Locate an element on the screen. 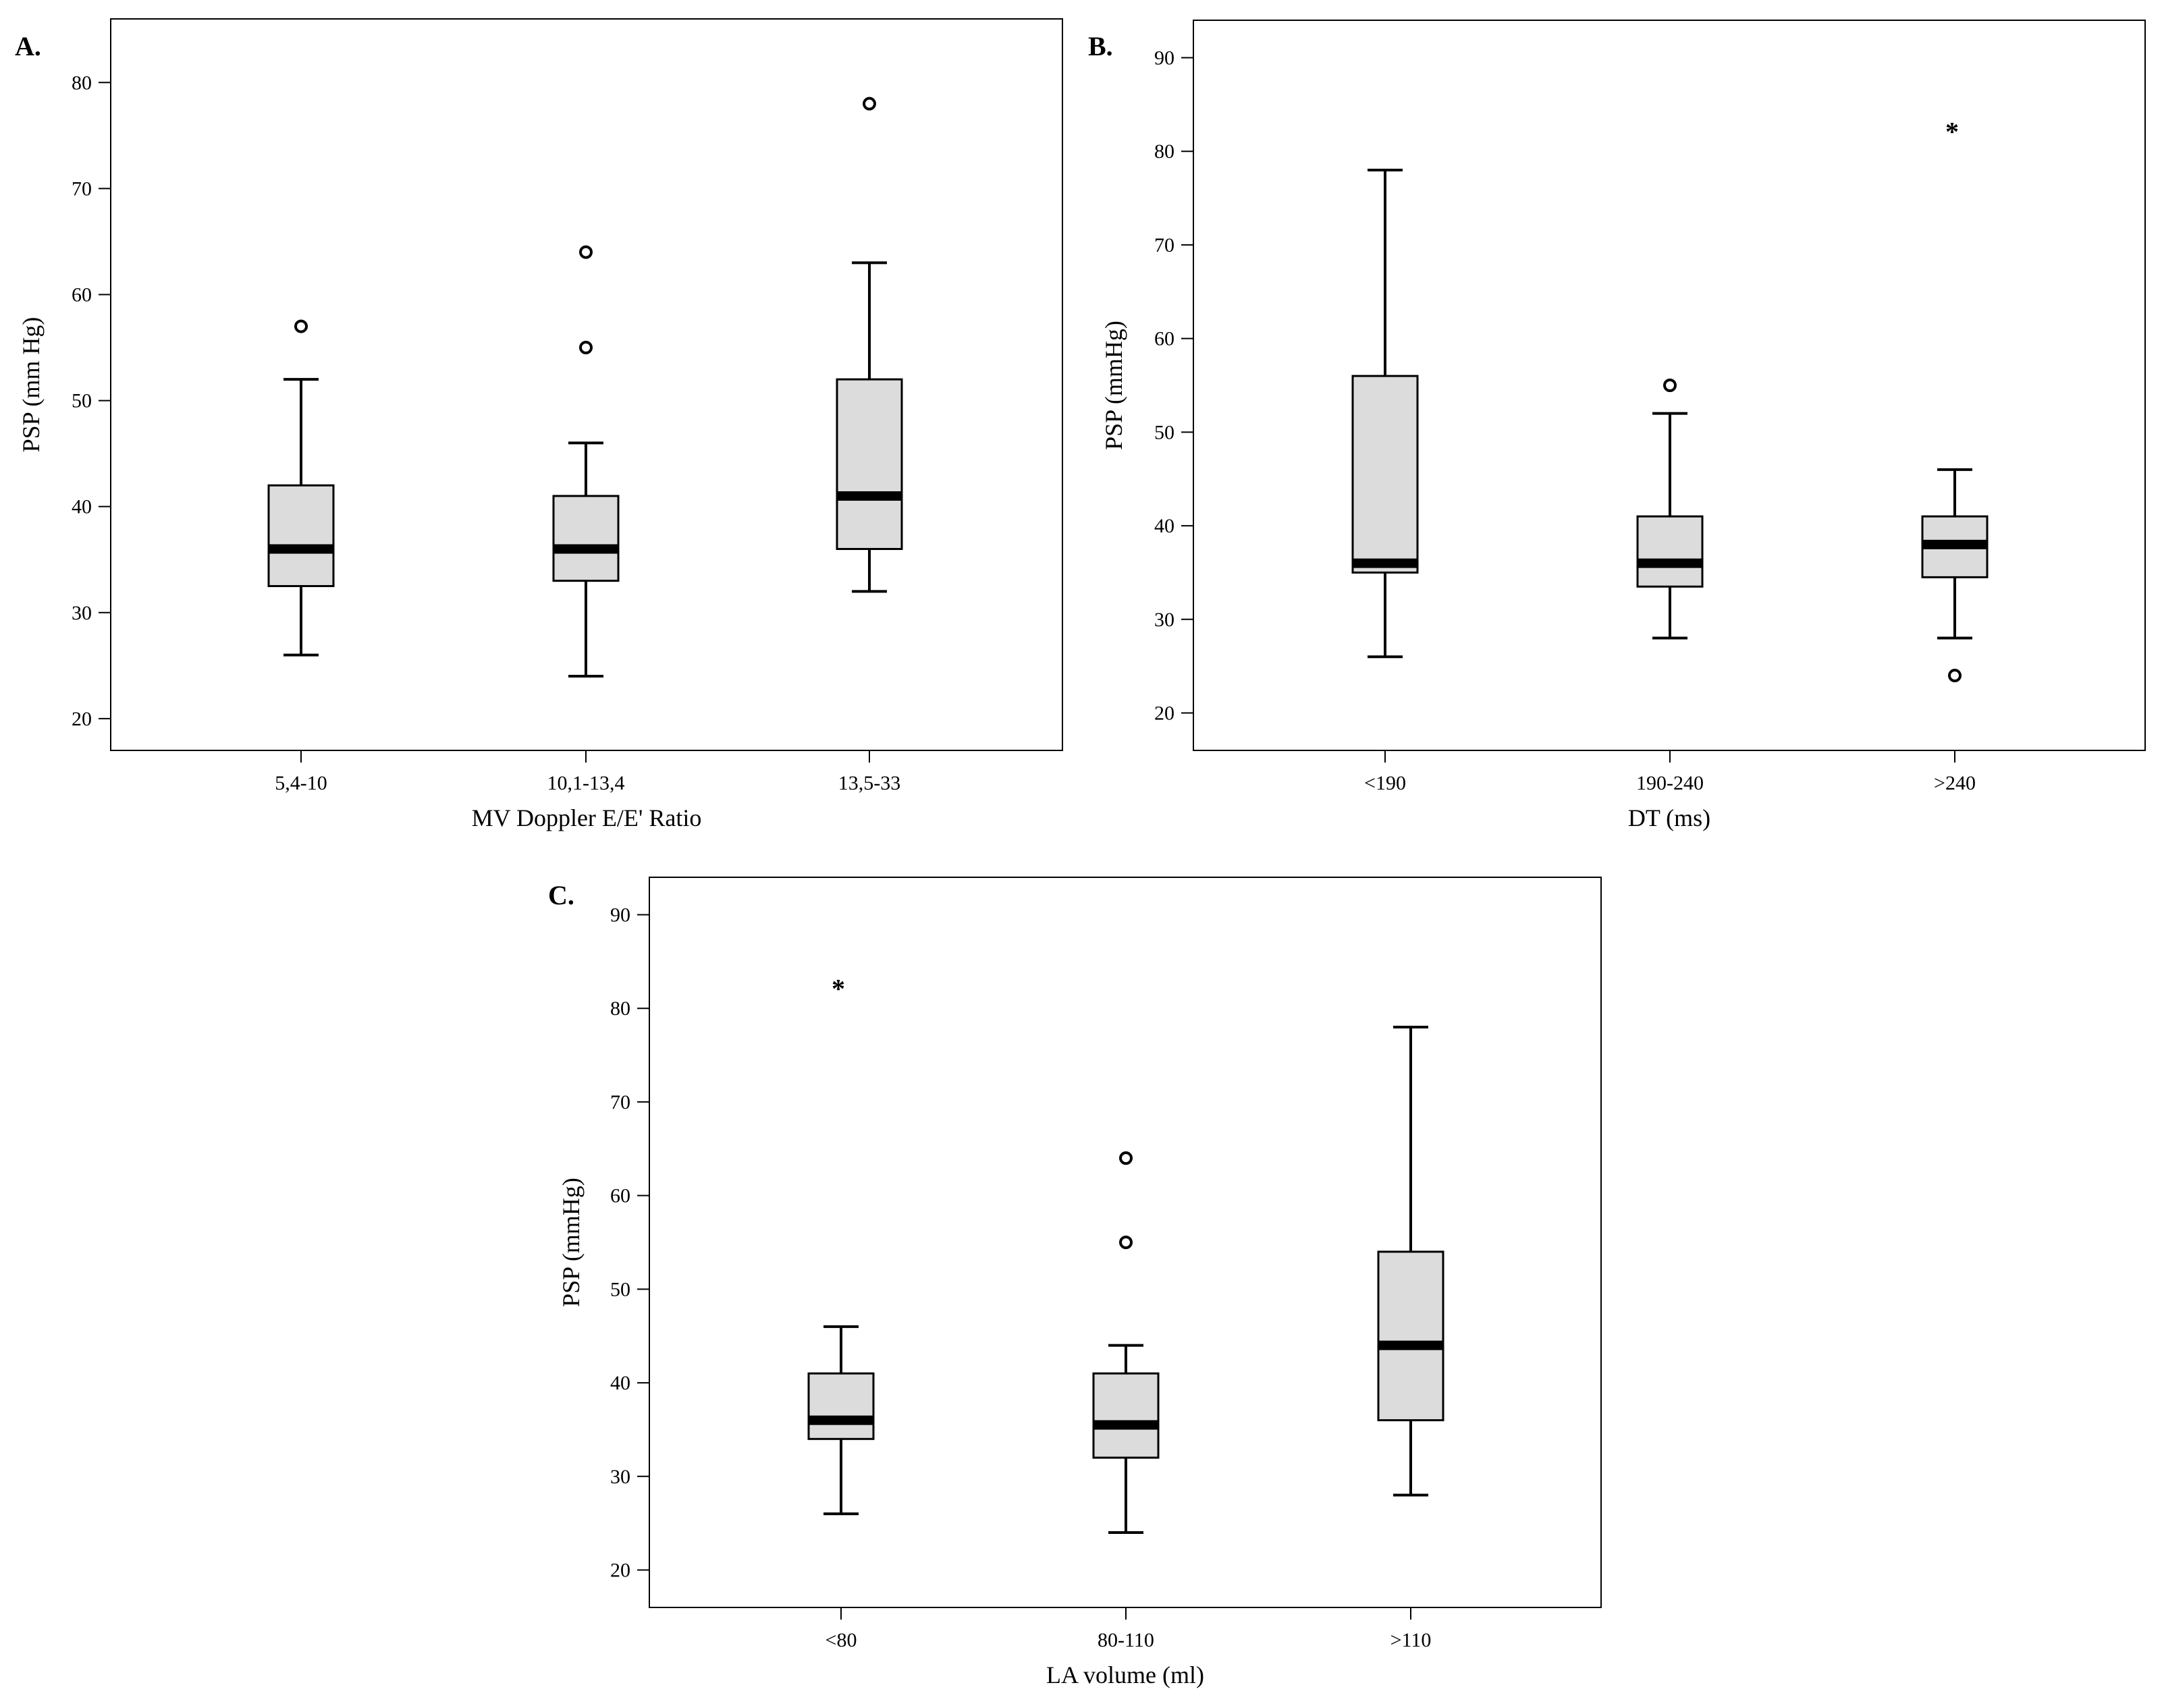 This screenshot has height=1708, width=2162. panel-label: A. is located at coordinates (28, 46).